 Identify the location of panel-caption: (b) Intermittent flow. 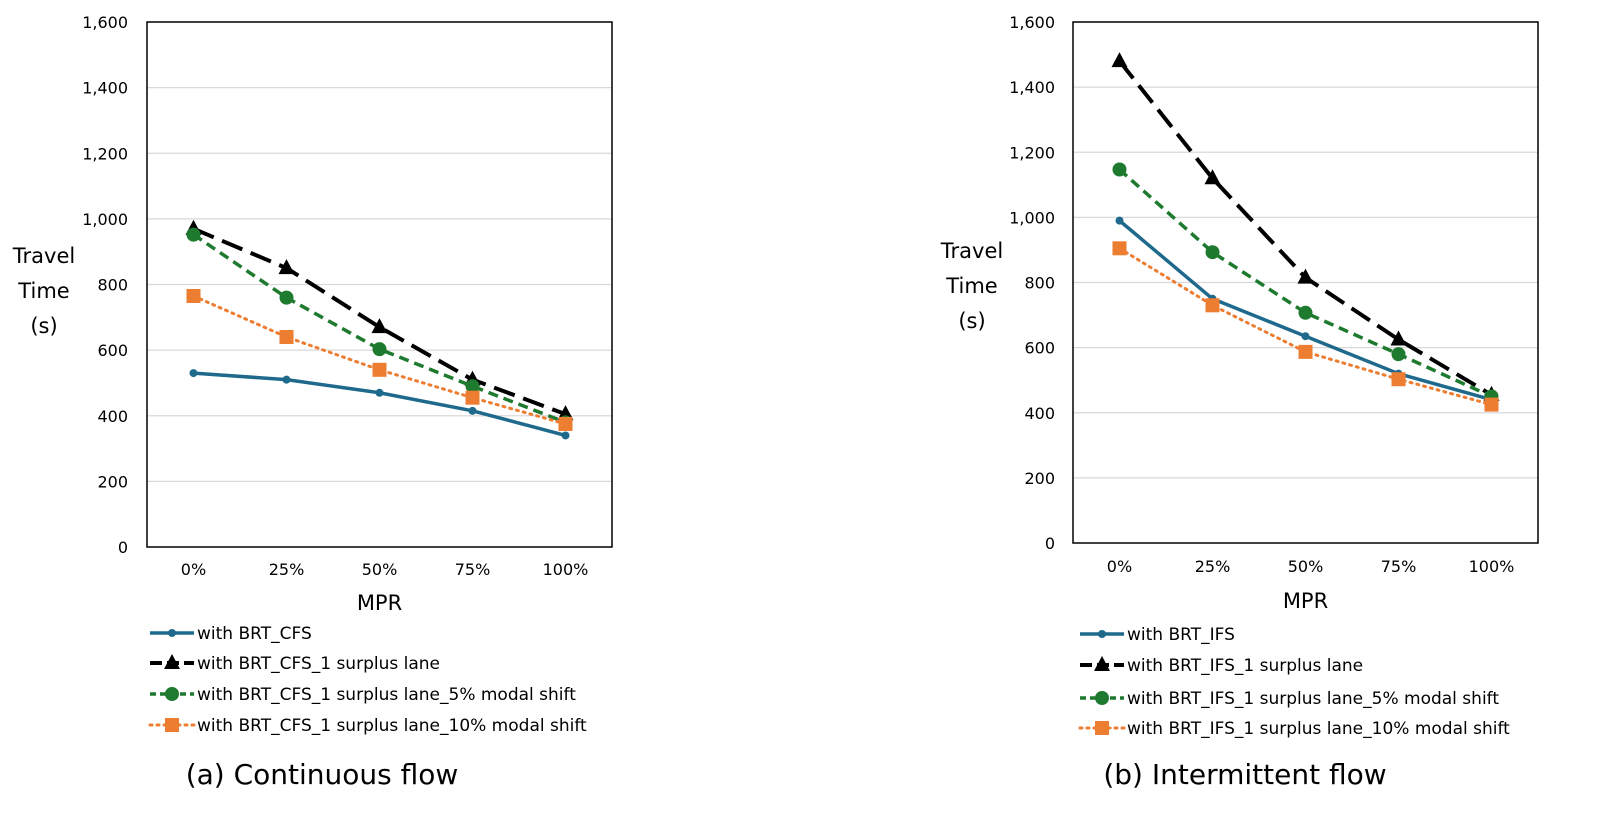
(1244, 774).